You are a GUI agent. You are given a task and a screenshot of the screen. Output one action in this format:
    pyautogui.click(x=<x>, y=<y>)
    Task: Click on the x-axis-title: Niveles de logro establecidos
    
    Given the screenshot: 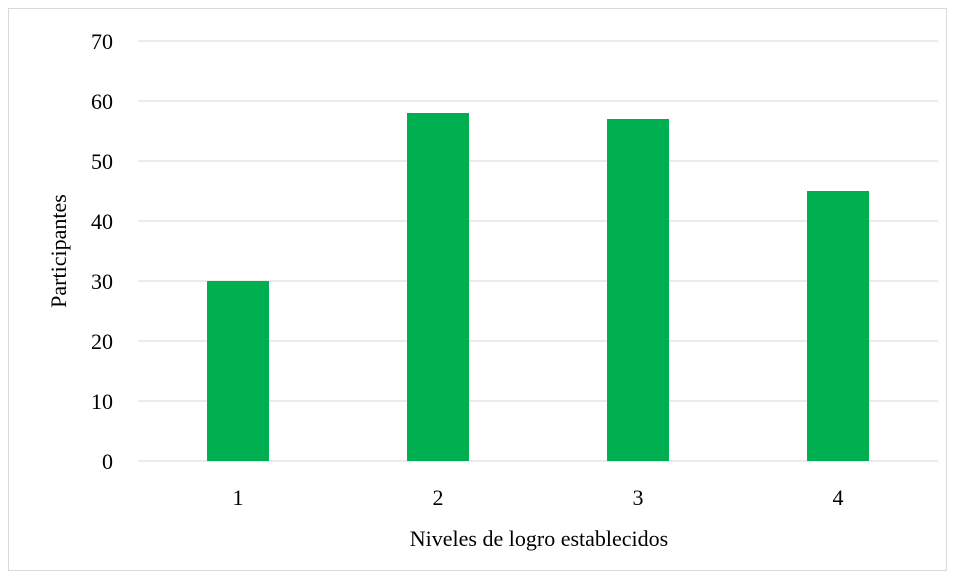 What is the action you would take?
    pyautogui.click(x=539, y=538)
    